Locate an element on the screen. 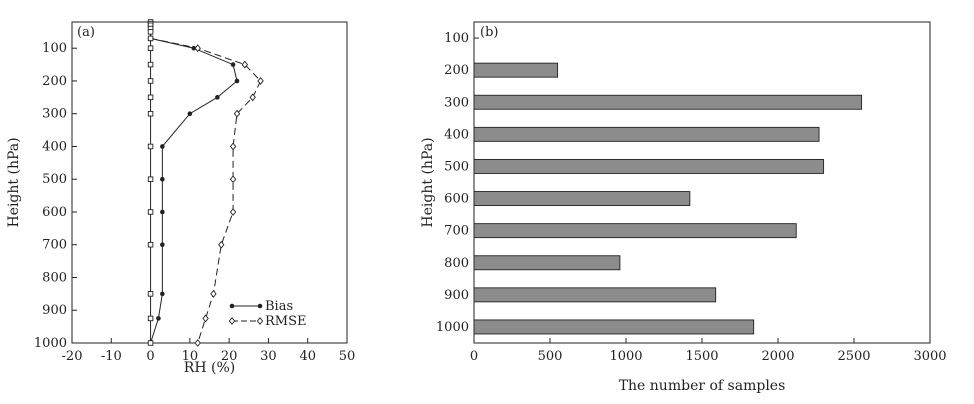  panel-label: (b) is located at coordinates (489, 32).